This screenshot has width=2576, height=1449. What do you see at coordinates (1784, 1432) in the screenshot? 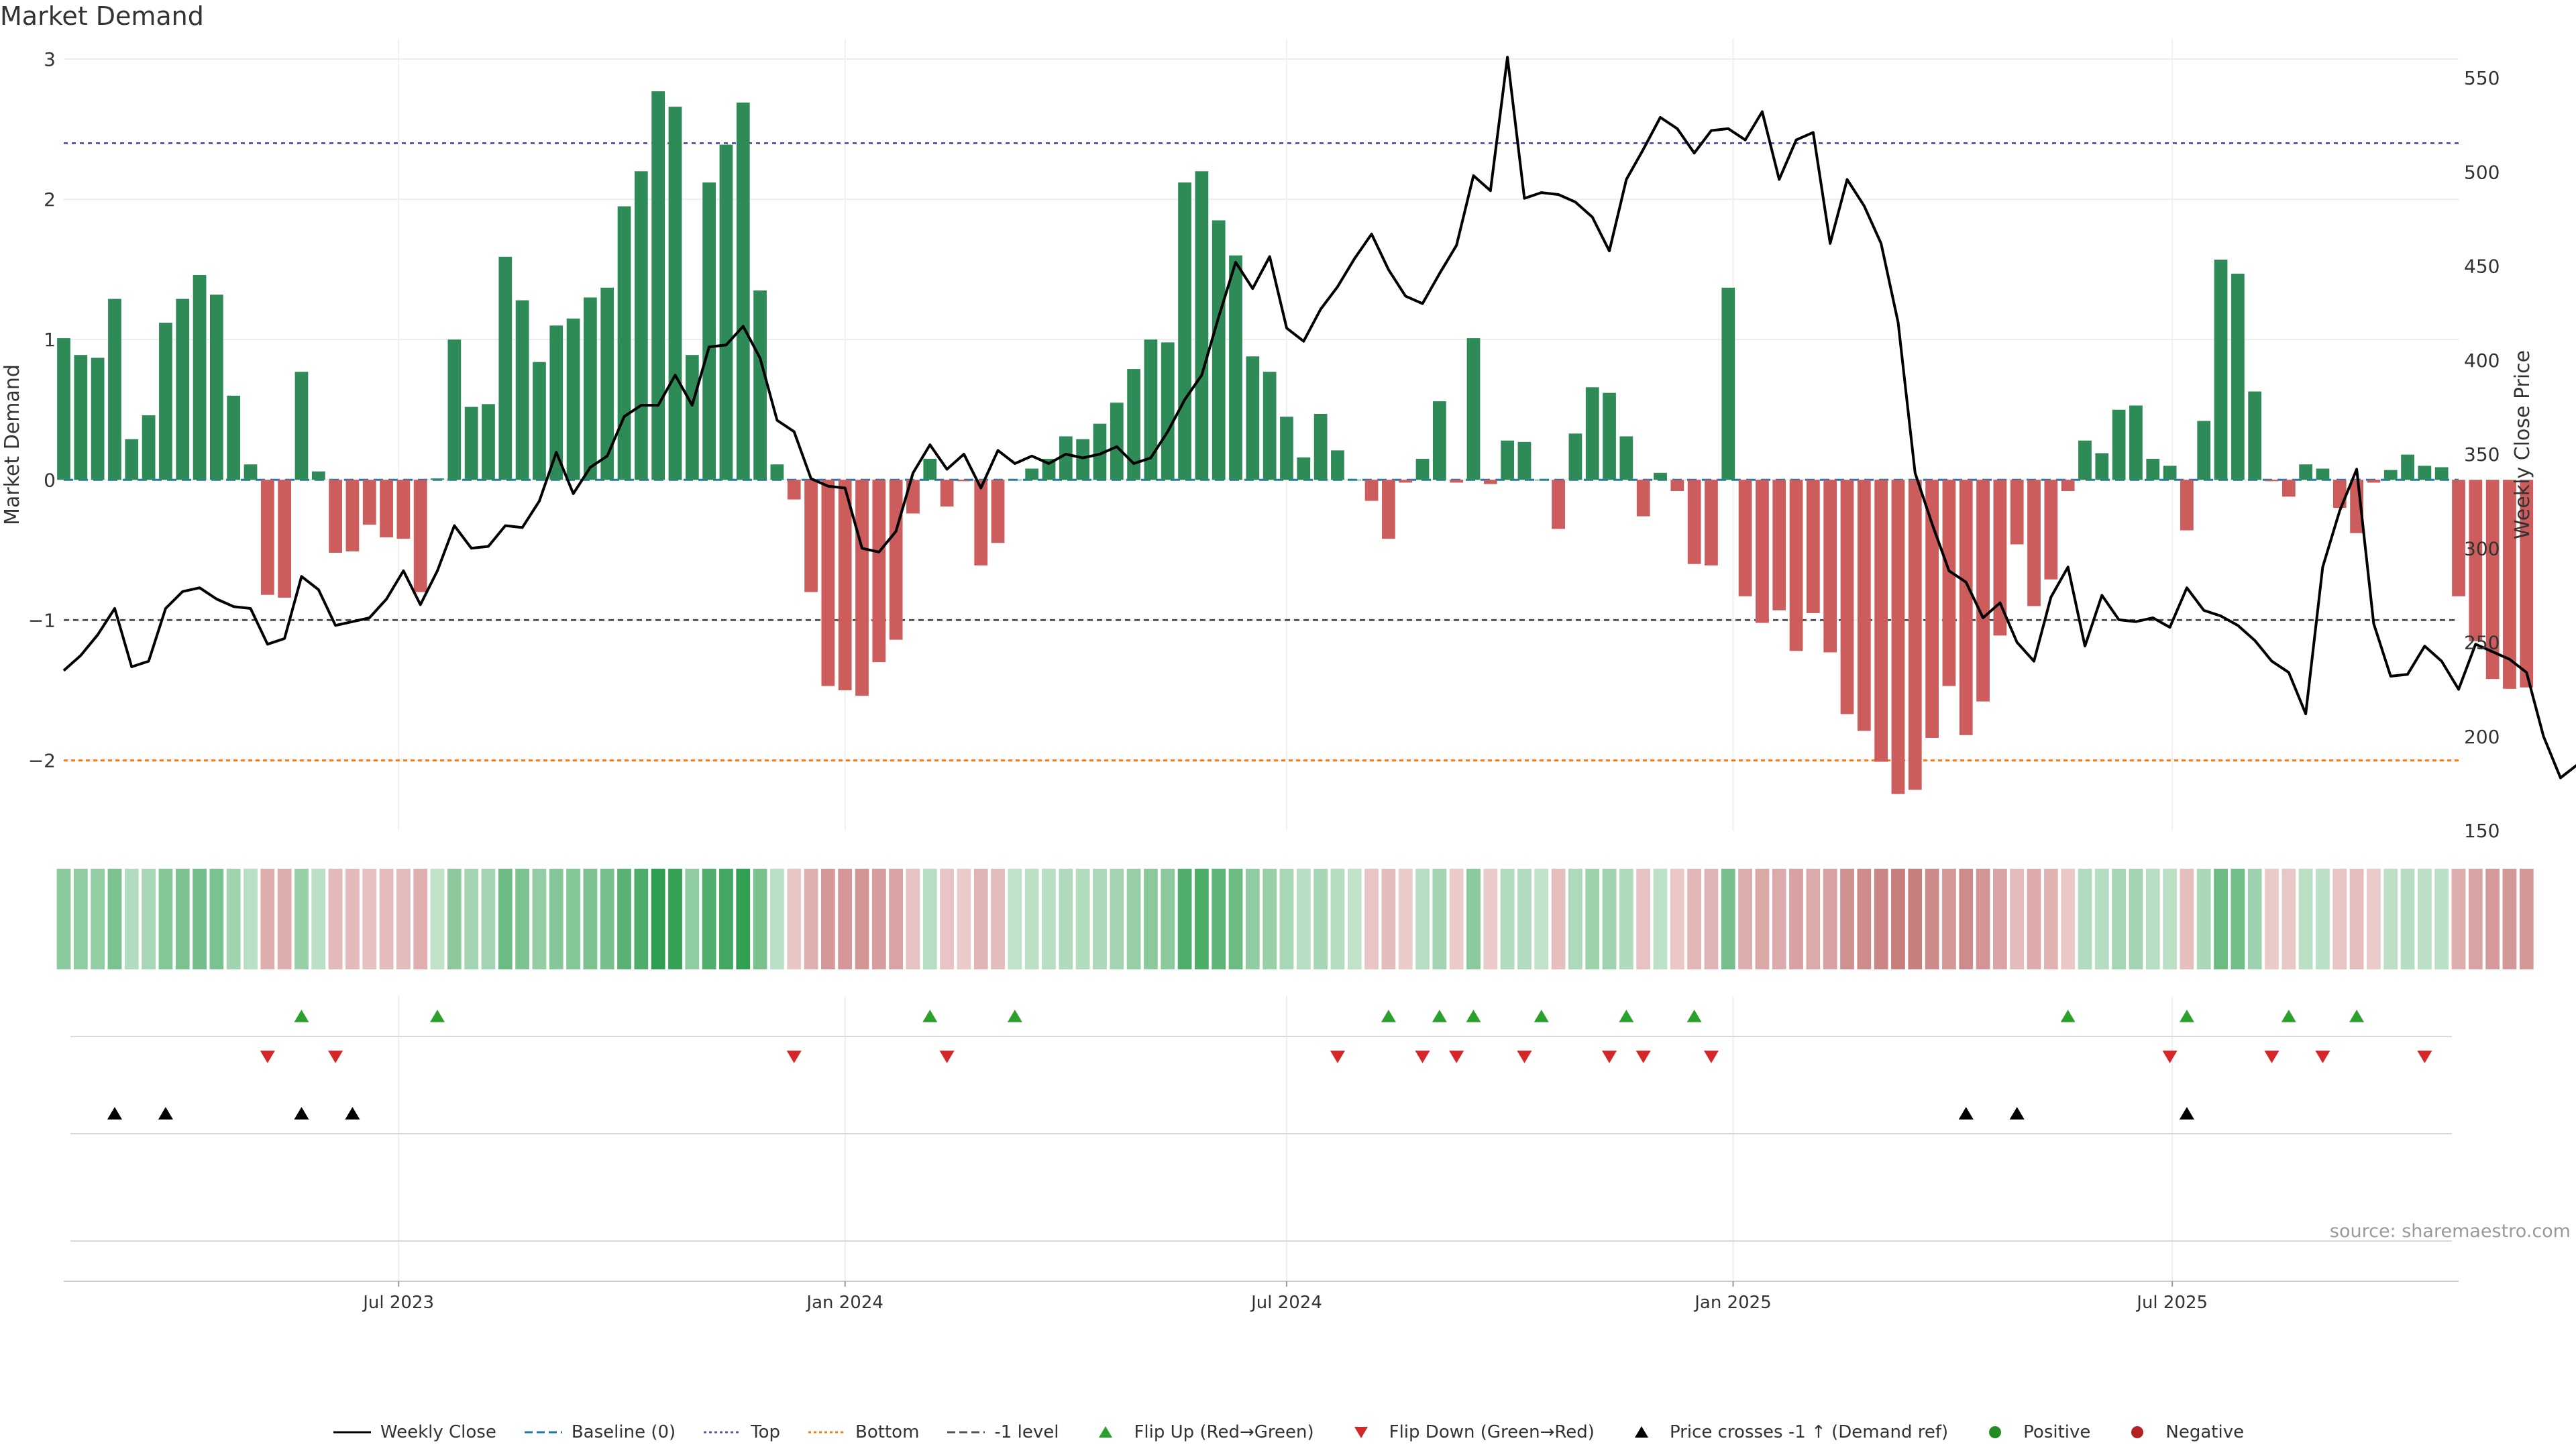
I see `legend-item: Price crosses -1 ↑ (Demand ref)` at bounding box center [1784, 1432].